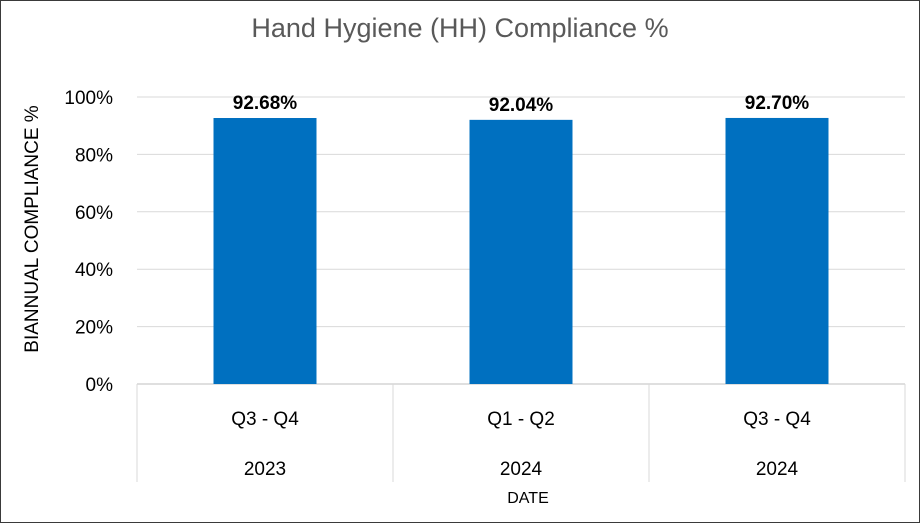 The image size is (920, 523). Describe the element at coordinates (460, 28) in the screenshot. I see `chart-title: Hand Hygiene (HH) Compliance %` at that location.